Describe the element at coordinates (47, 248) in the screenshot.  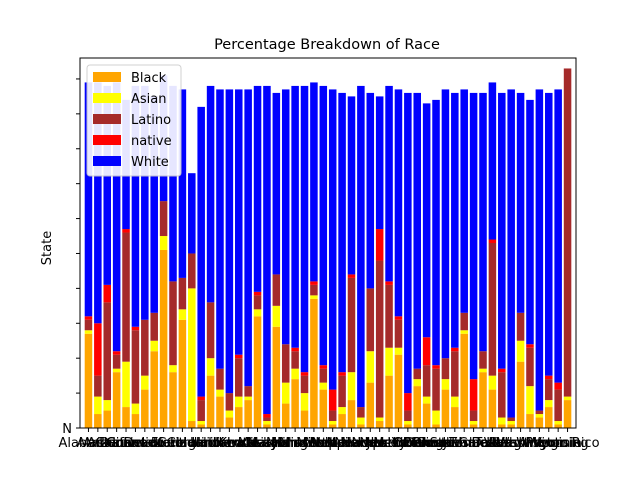
I see `y-axis-label: State` at that location.